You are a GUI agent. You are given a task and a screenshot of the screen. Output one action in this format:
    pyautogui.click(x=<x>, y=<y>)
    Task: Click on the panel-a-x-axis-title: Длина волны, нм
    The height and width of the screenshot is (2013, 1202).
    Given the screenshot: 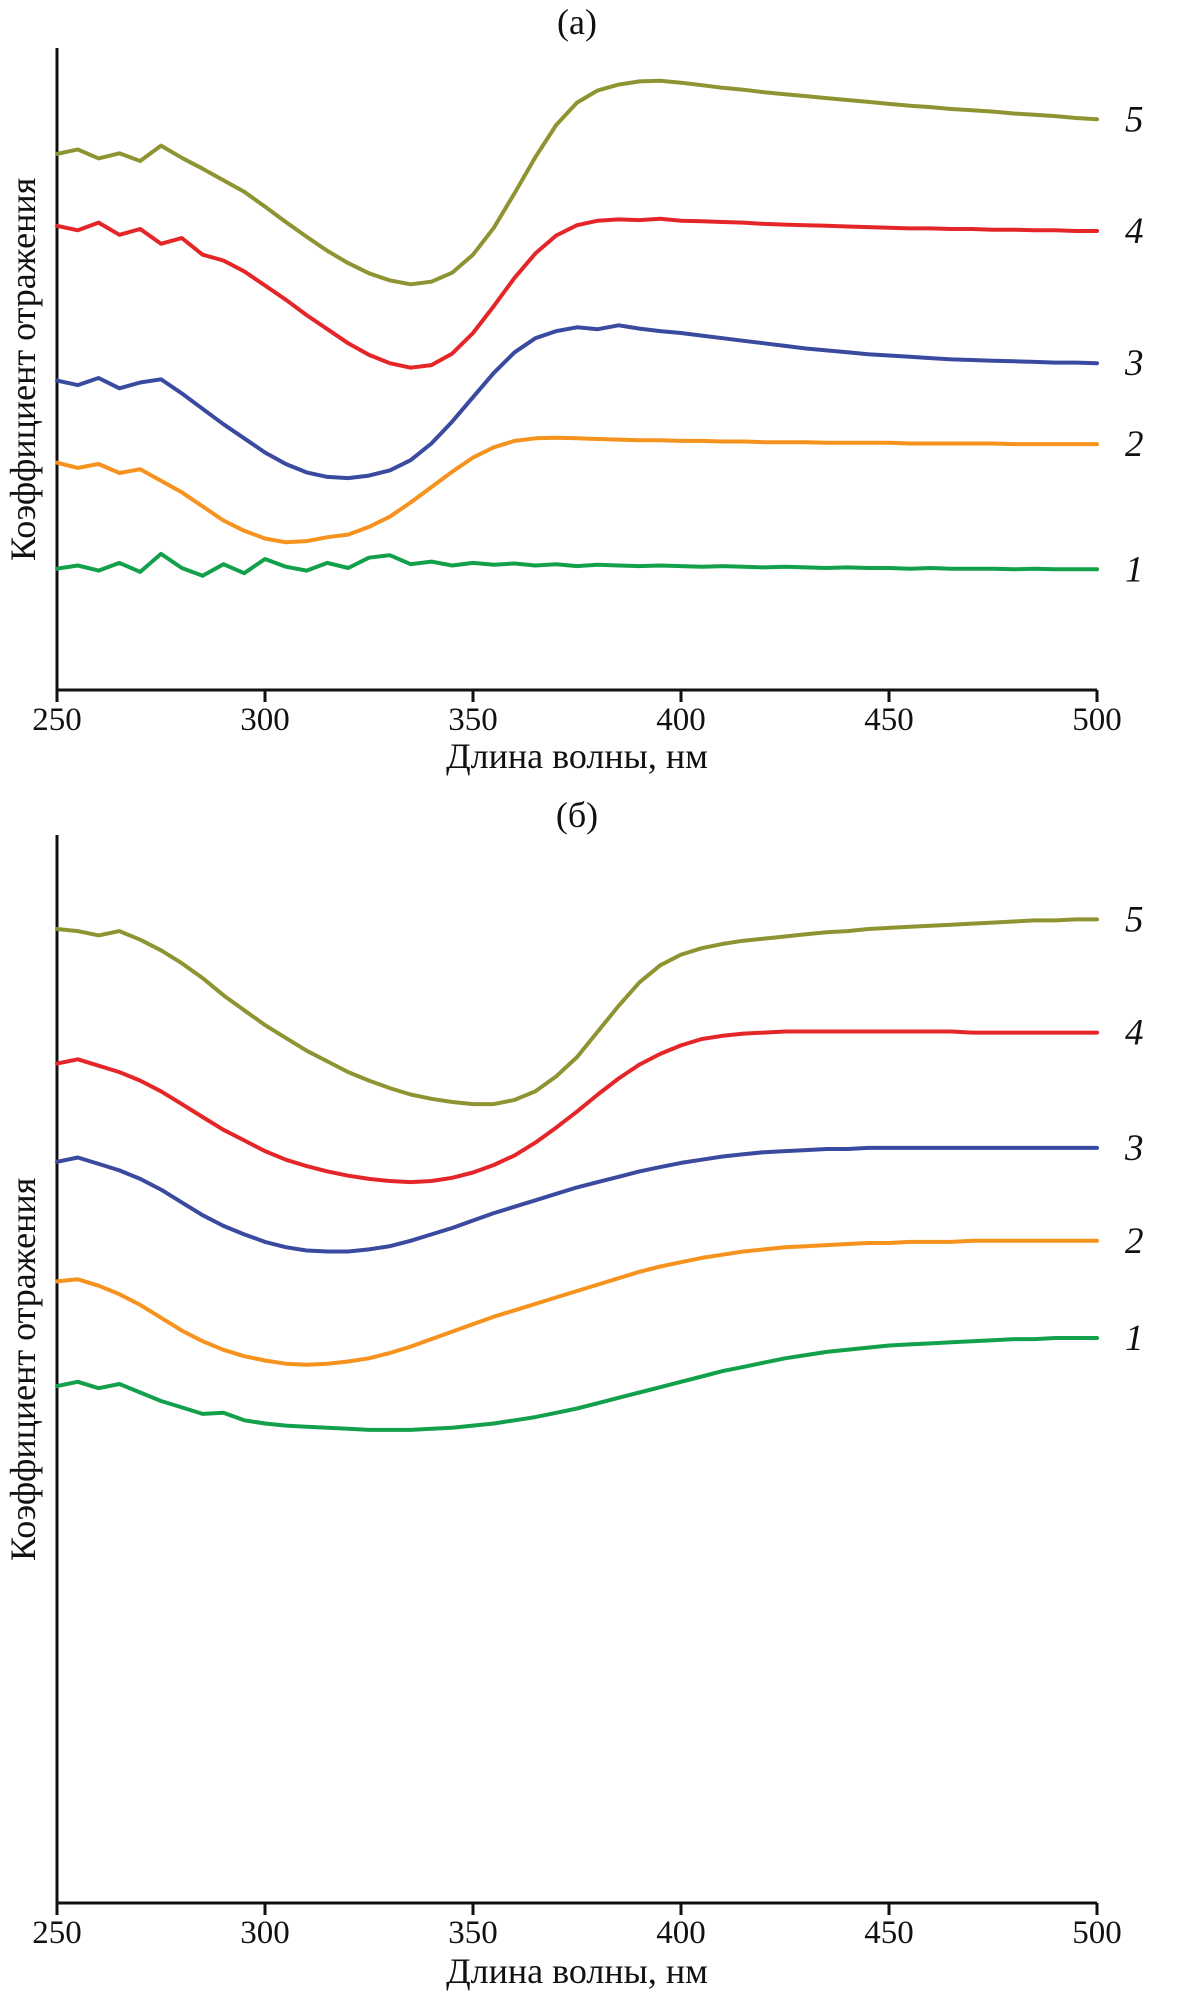 What is the action you would take?
    pyautogui.click(x=577, y=756)
    